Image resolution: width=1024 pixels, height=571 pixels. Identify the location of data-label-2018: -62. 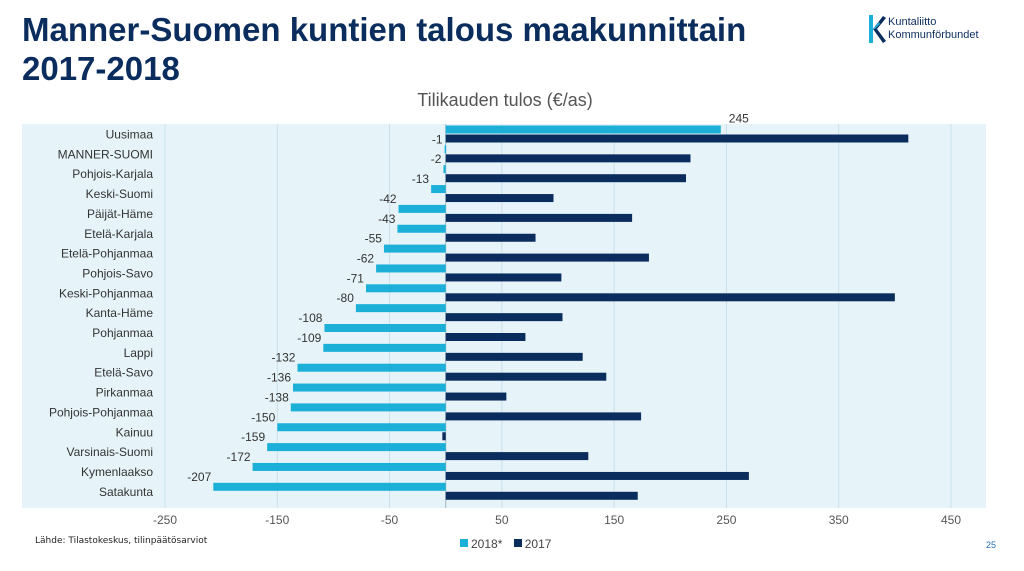
(366, 258).